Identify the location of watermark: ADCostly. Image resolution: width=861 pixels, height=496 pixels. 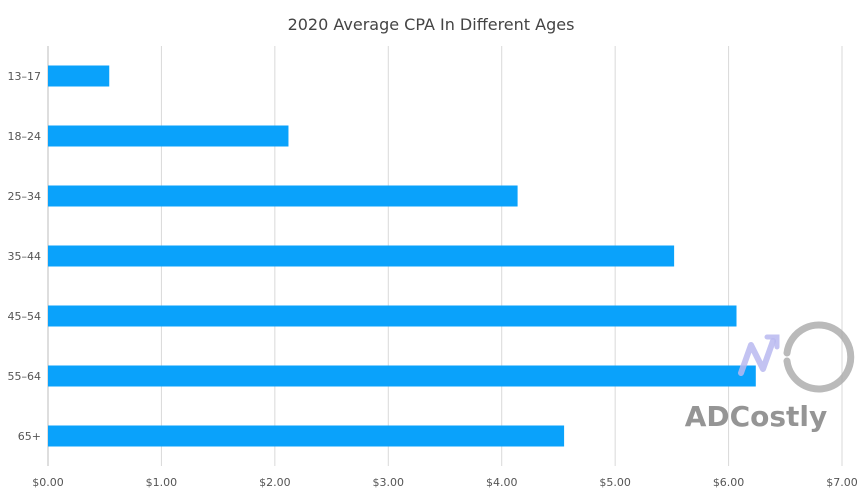
(770, 377).